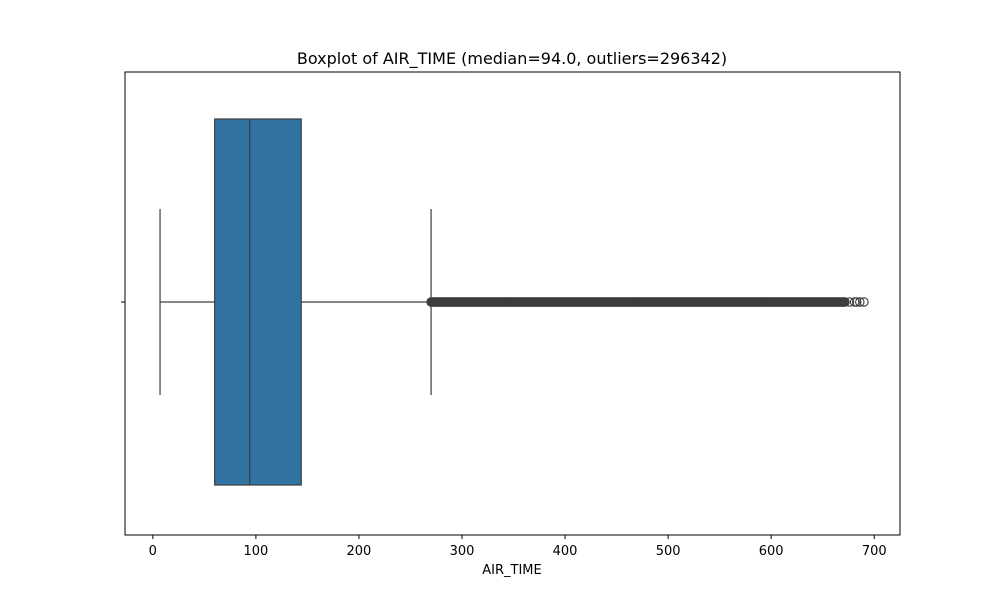  I want to click on x-axis-label: AIR_TIME, so click(511, 570).